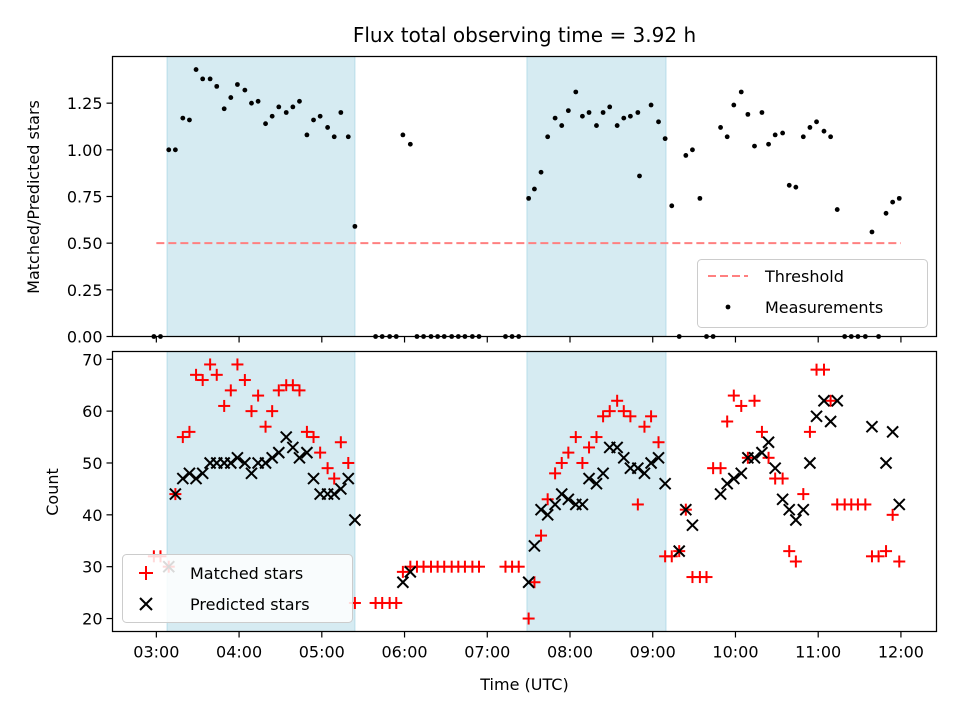  What do you see at coordinates (901, 652) in the screenshot?
I see `x-tick-label: 12:00` at bounding box center [901, 652].